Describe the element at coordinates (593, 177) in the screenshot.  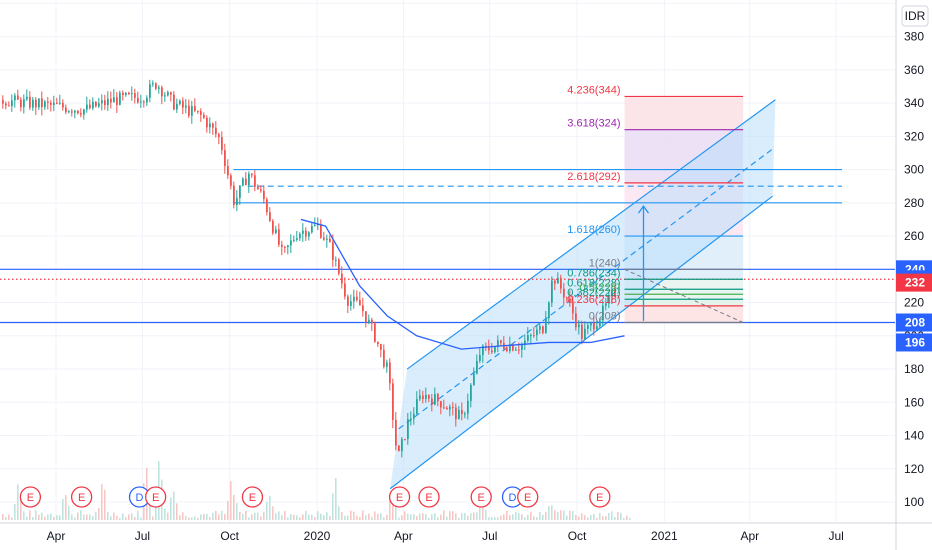
I see `fib-level-label: 2.618(292)` at that location.